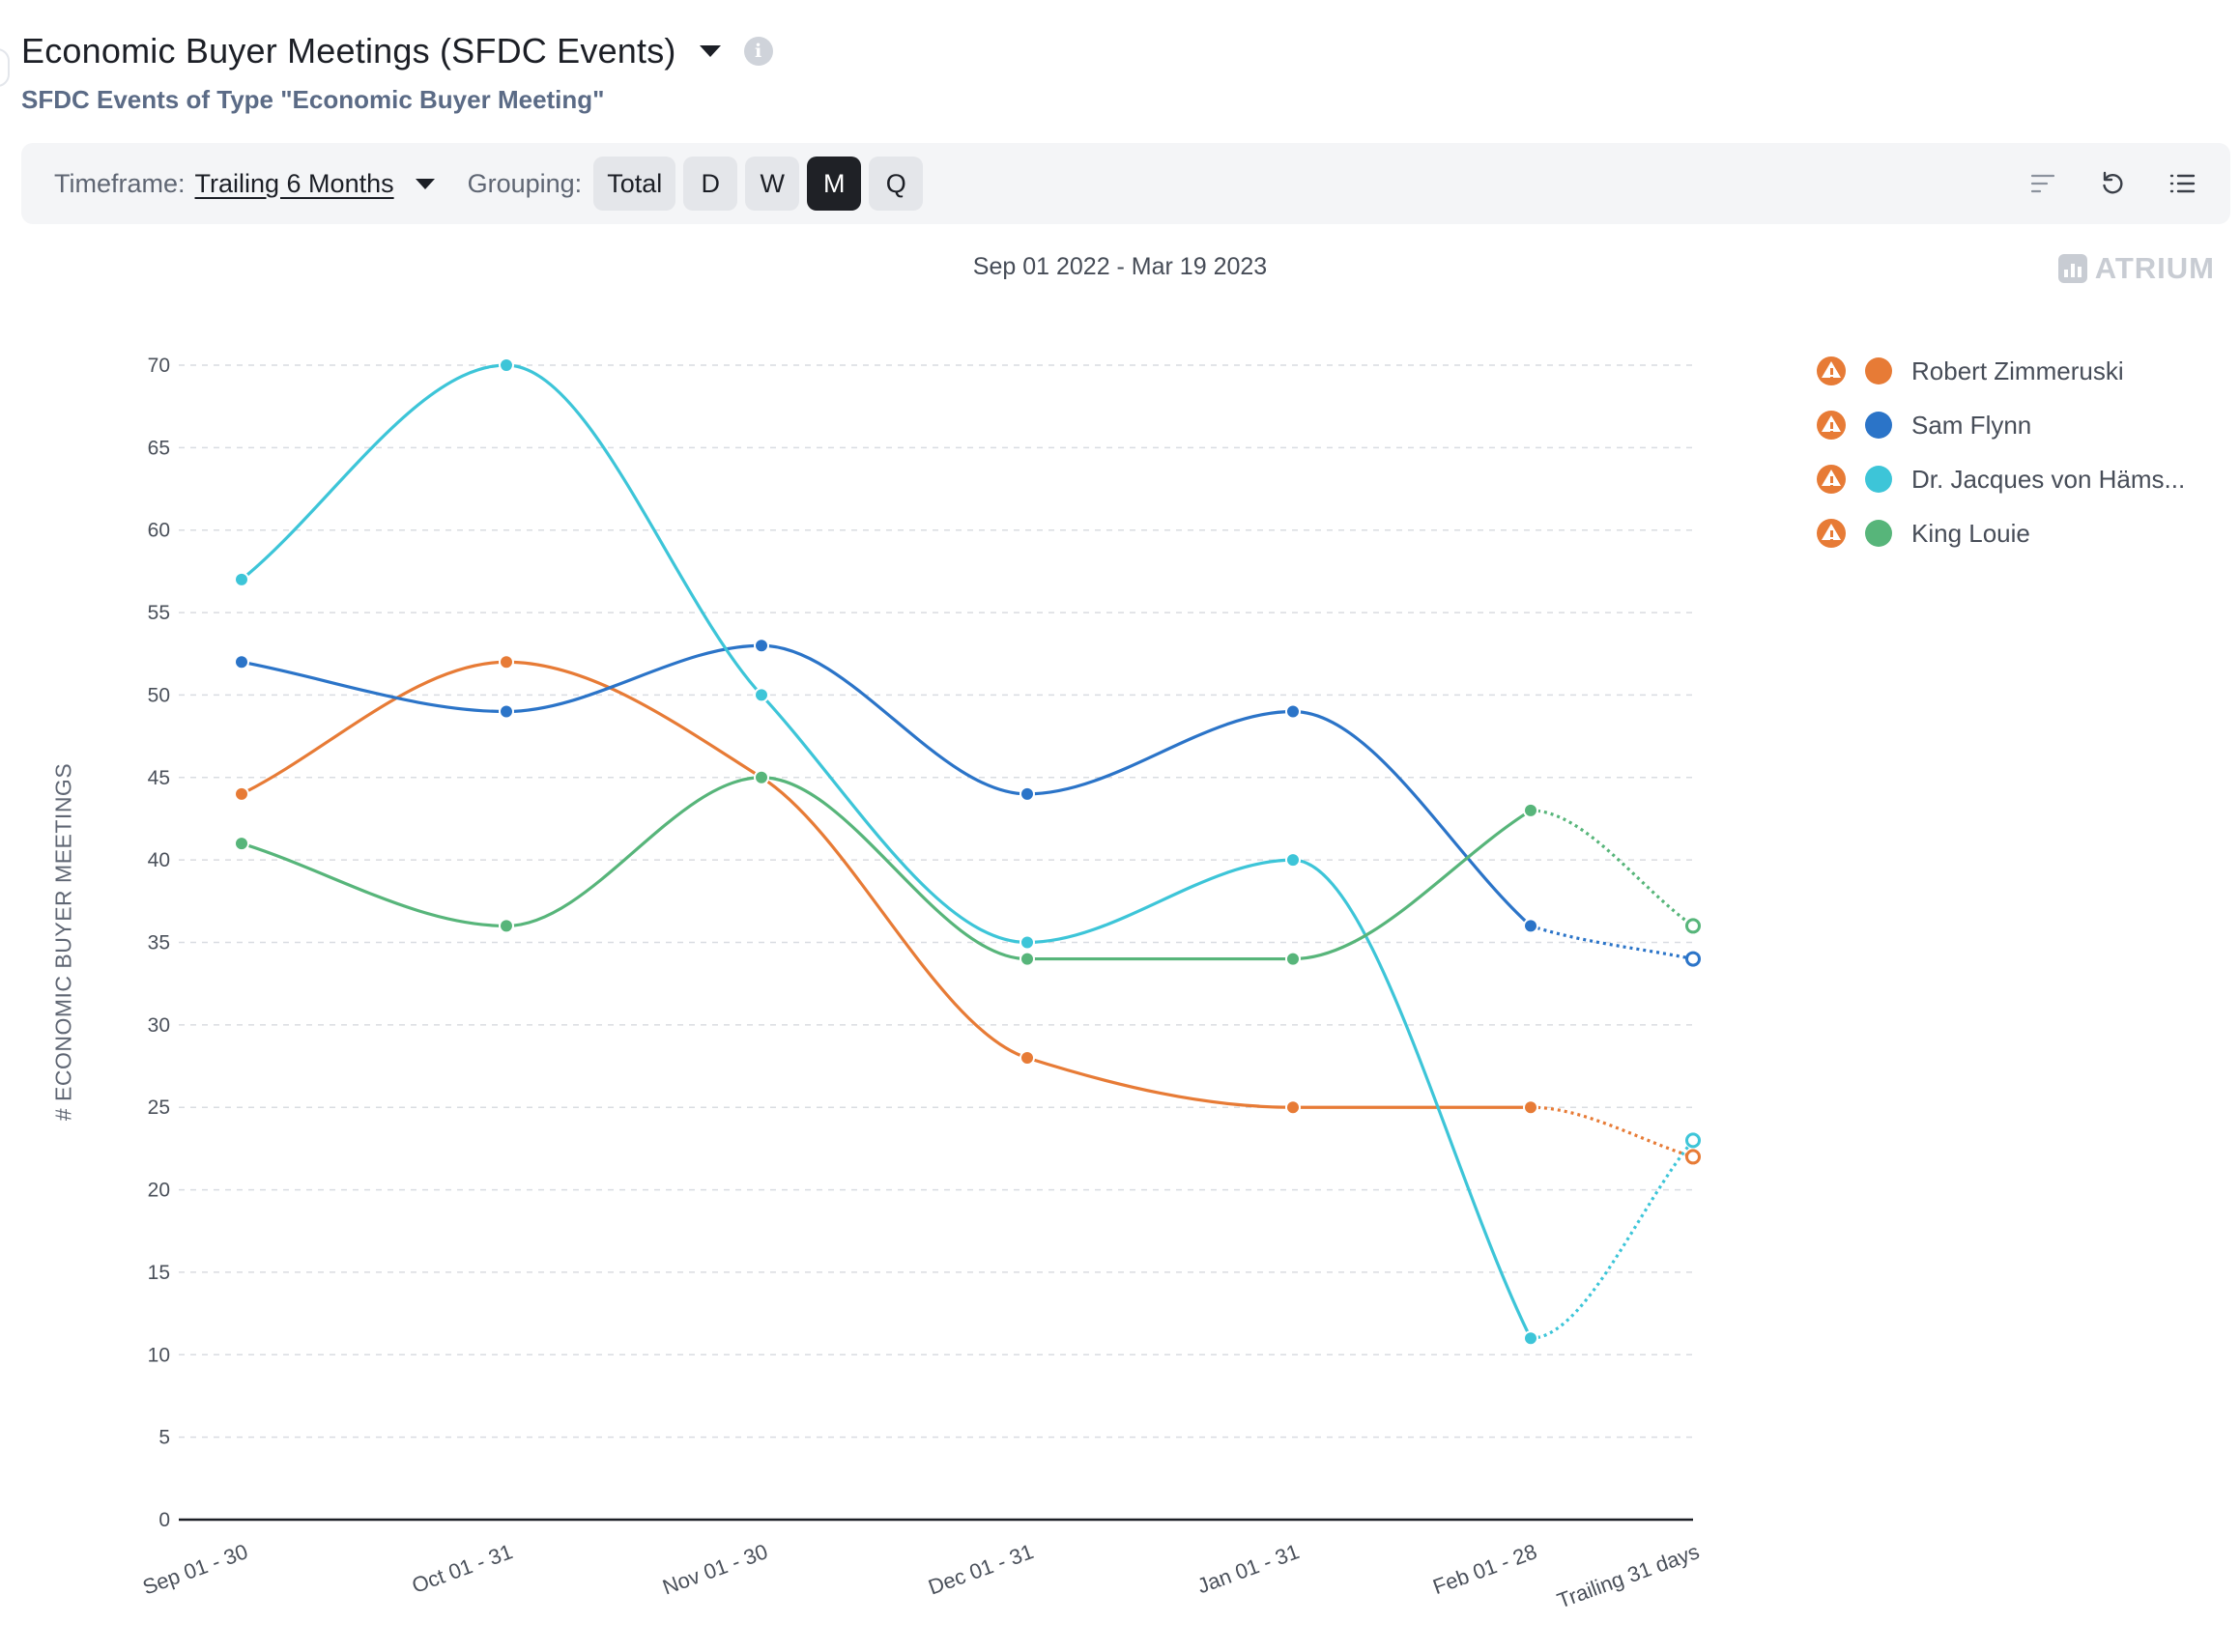  I want to click on y-tick-label: 40, so click(159, 860).